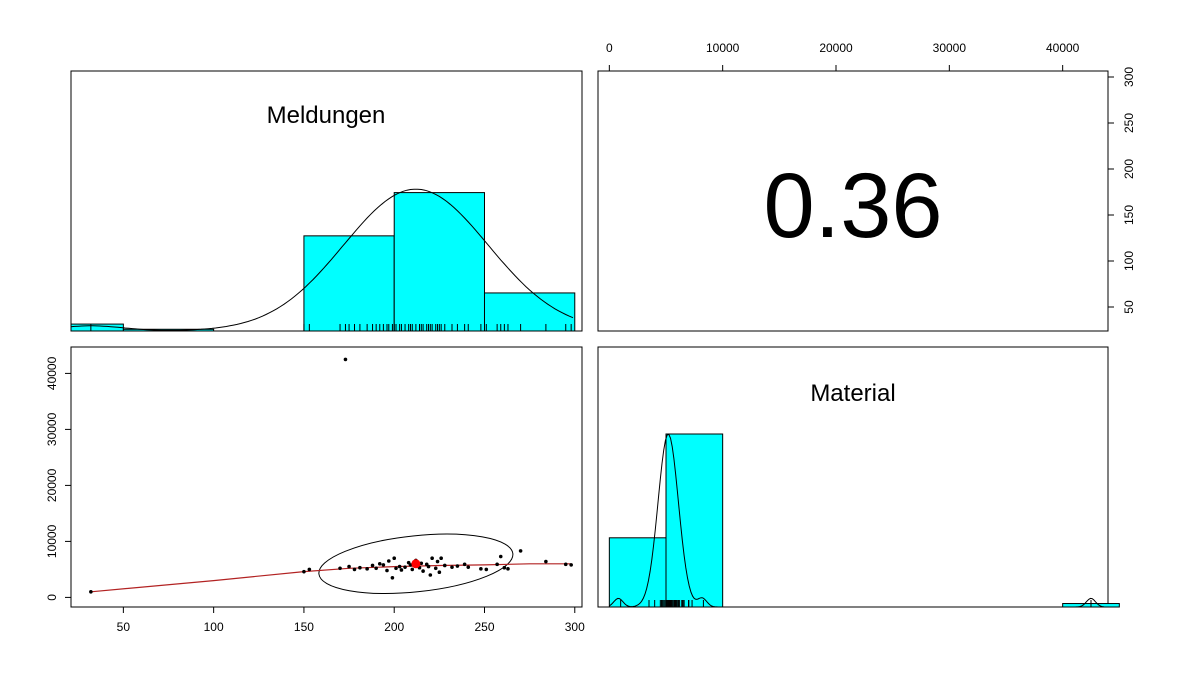 The height and width of the screenshot is (679, 1180). I want to click on density-curve-meldungen, so click(322, 259).